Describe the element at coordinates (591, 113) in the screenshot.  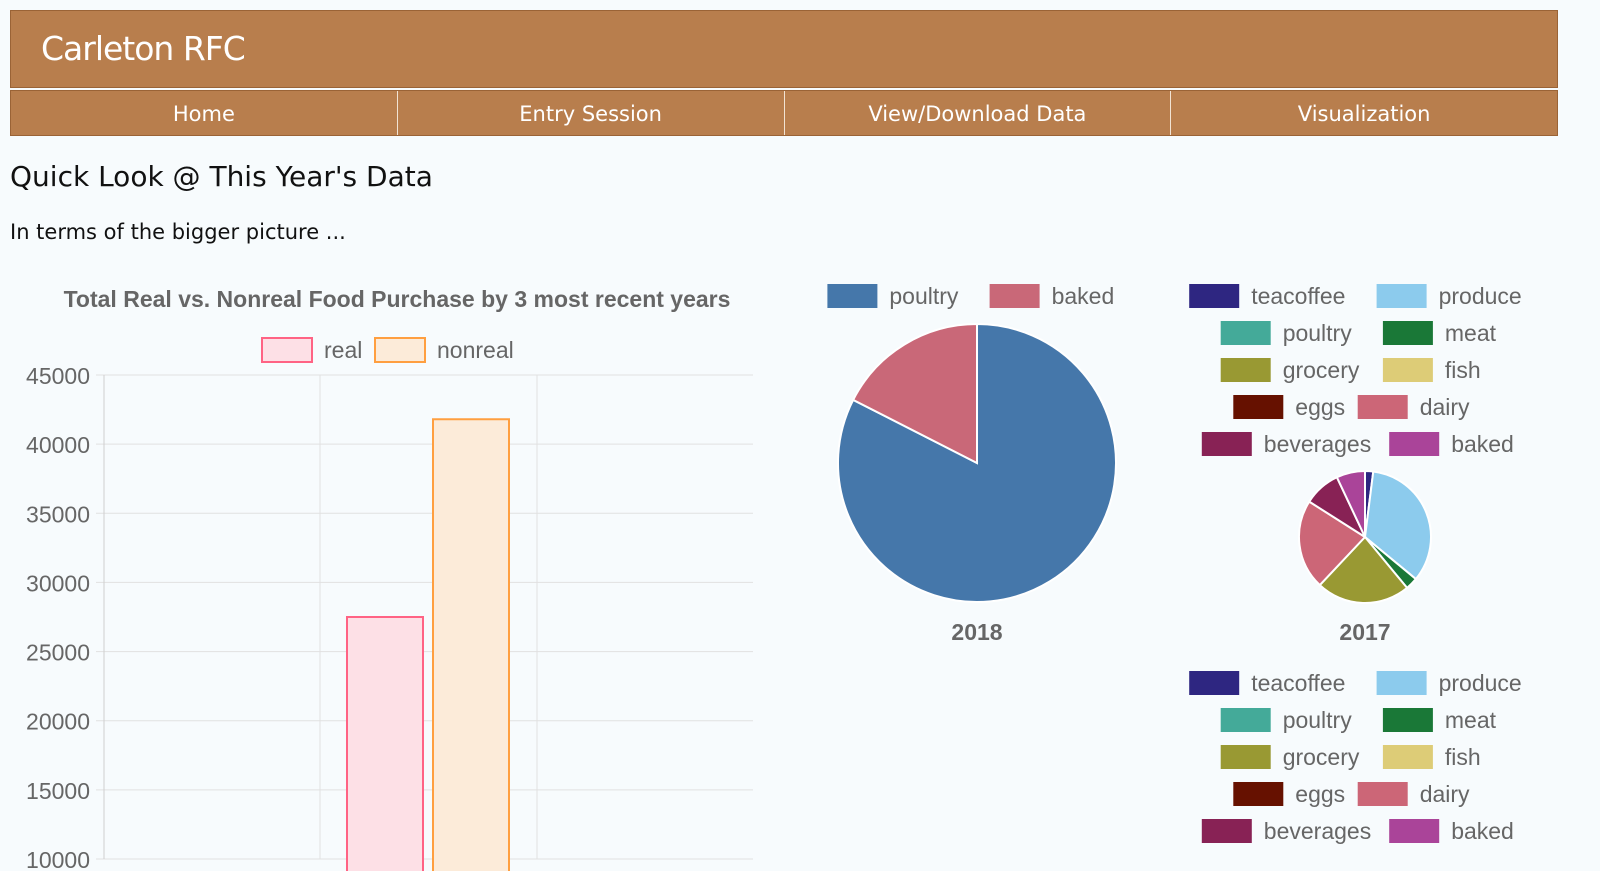
I see `nav-entry-session: Entry Session` at that location.